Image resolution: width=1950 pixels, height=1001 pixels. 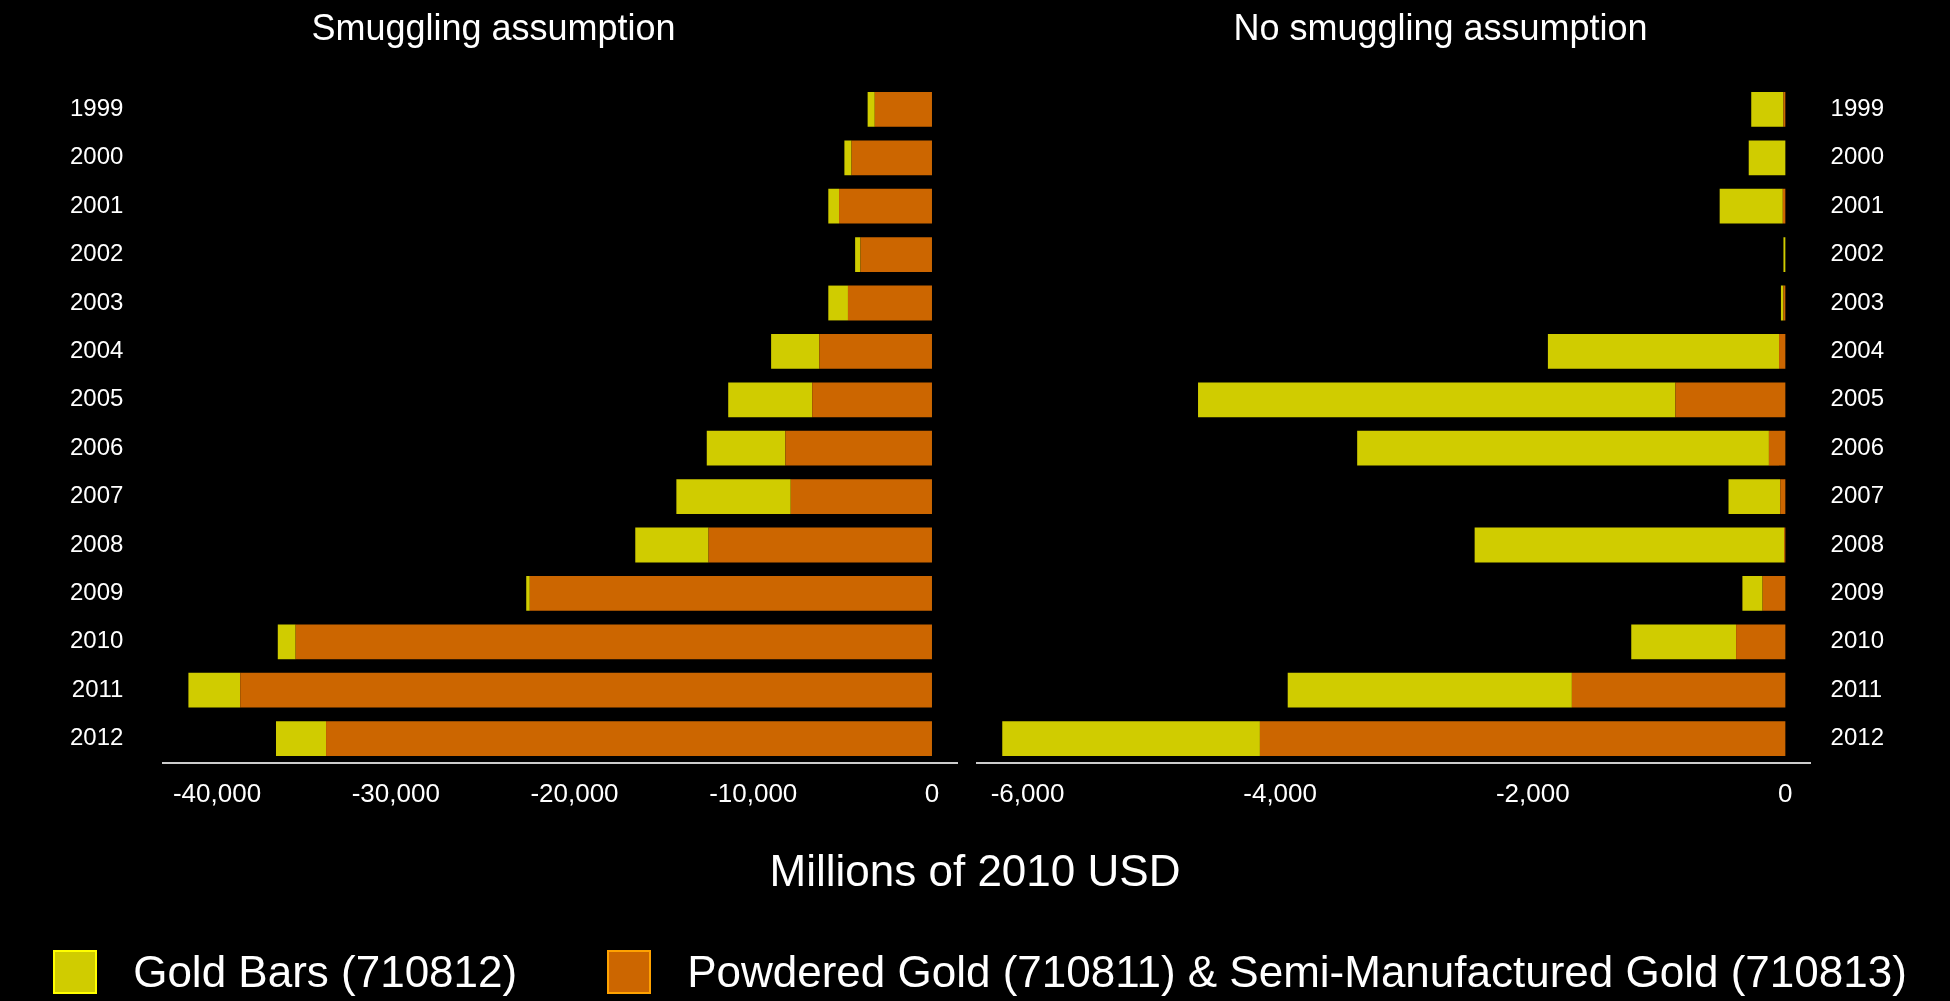 I want to click on x-tick-label: -4,000, so click(x=1280, y=792).